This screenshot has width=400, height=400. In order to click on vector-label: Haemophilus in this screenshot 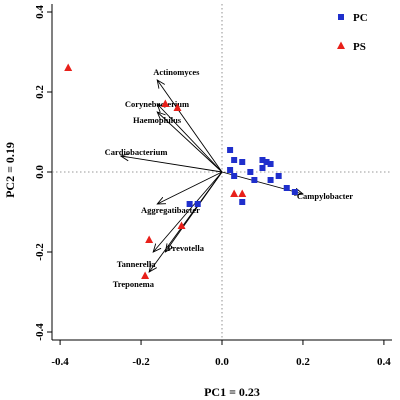, I will do `click(157, 120)`.